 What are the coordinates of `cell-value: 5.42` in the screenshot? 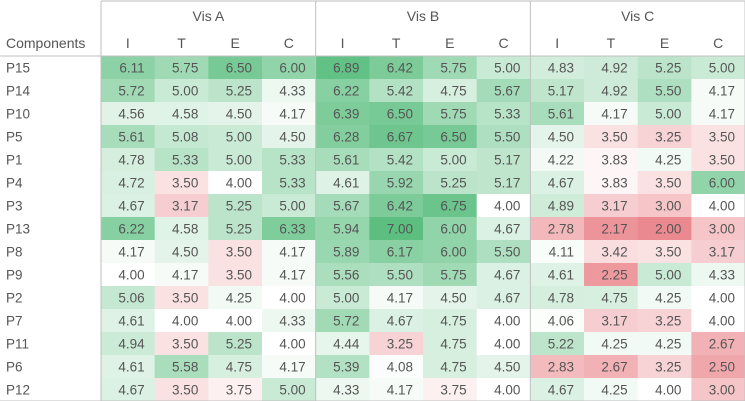 It's located at (400, 91).